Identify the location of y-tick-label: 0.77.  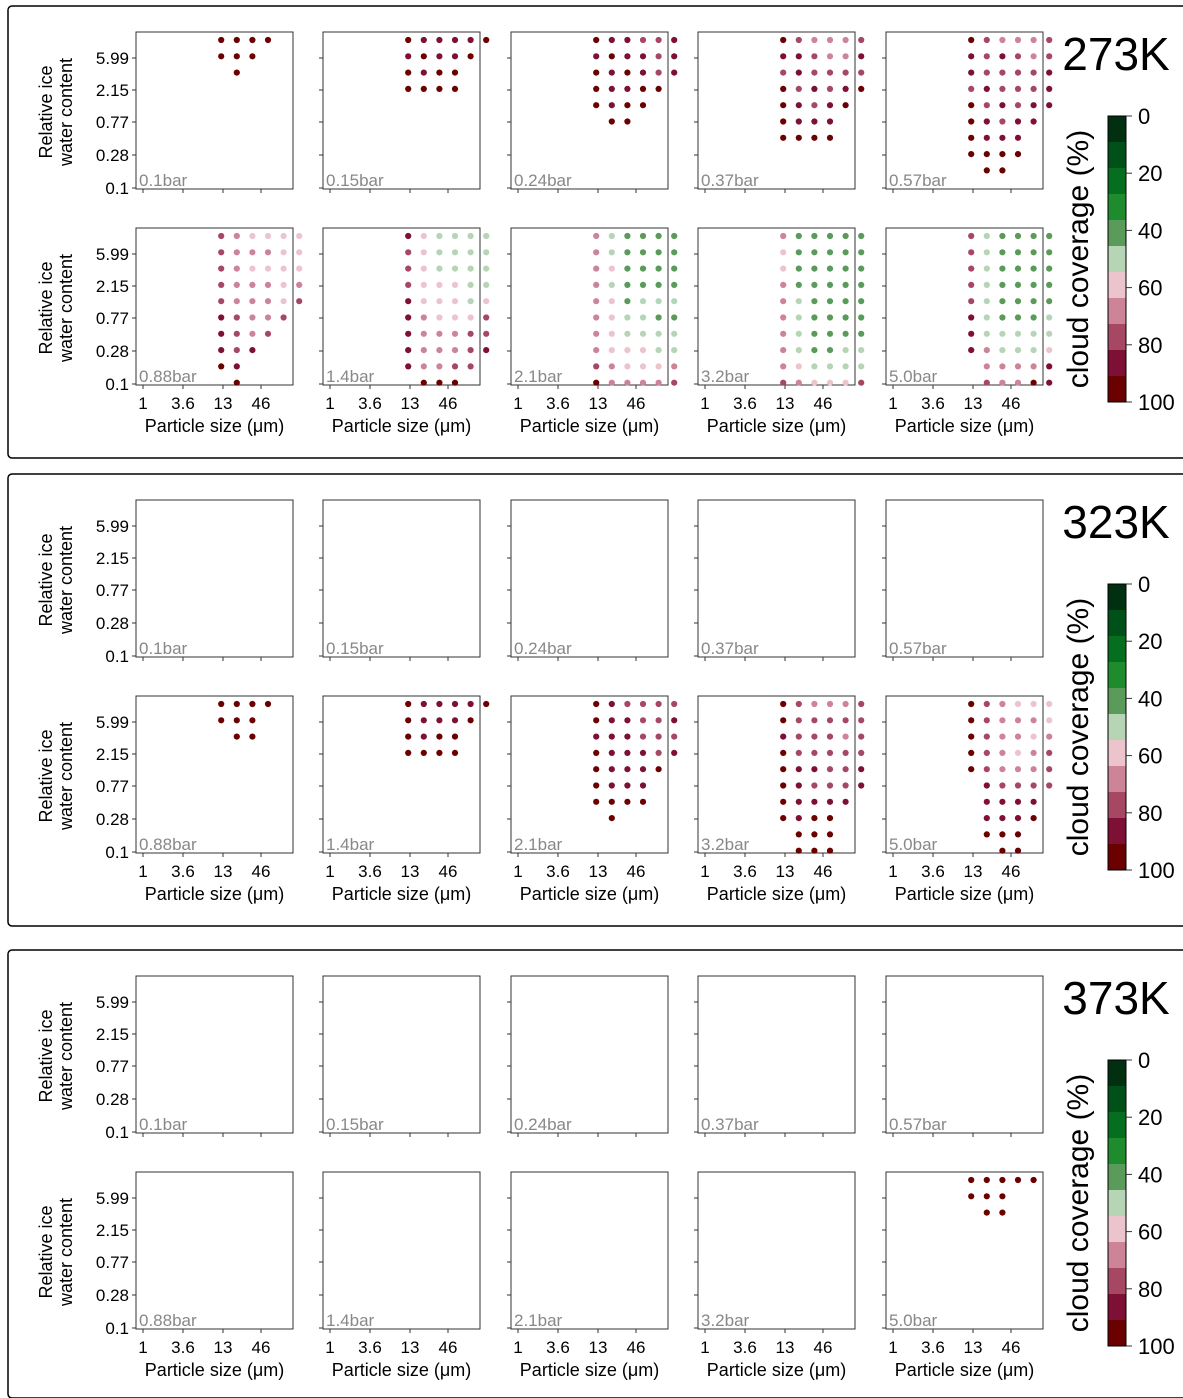
(112, 1262).